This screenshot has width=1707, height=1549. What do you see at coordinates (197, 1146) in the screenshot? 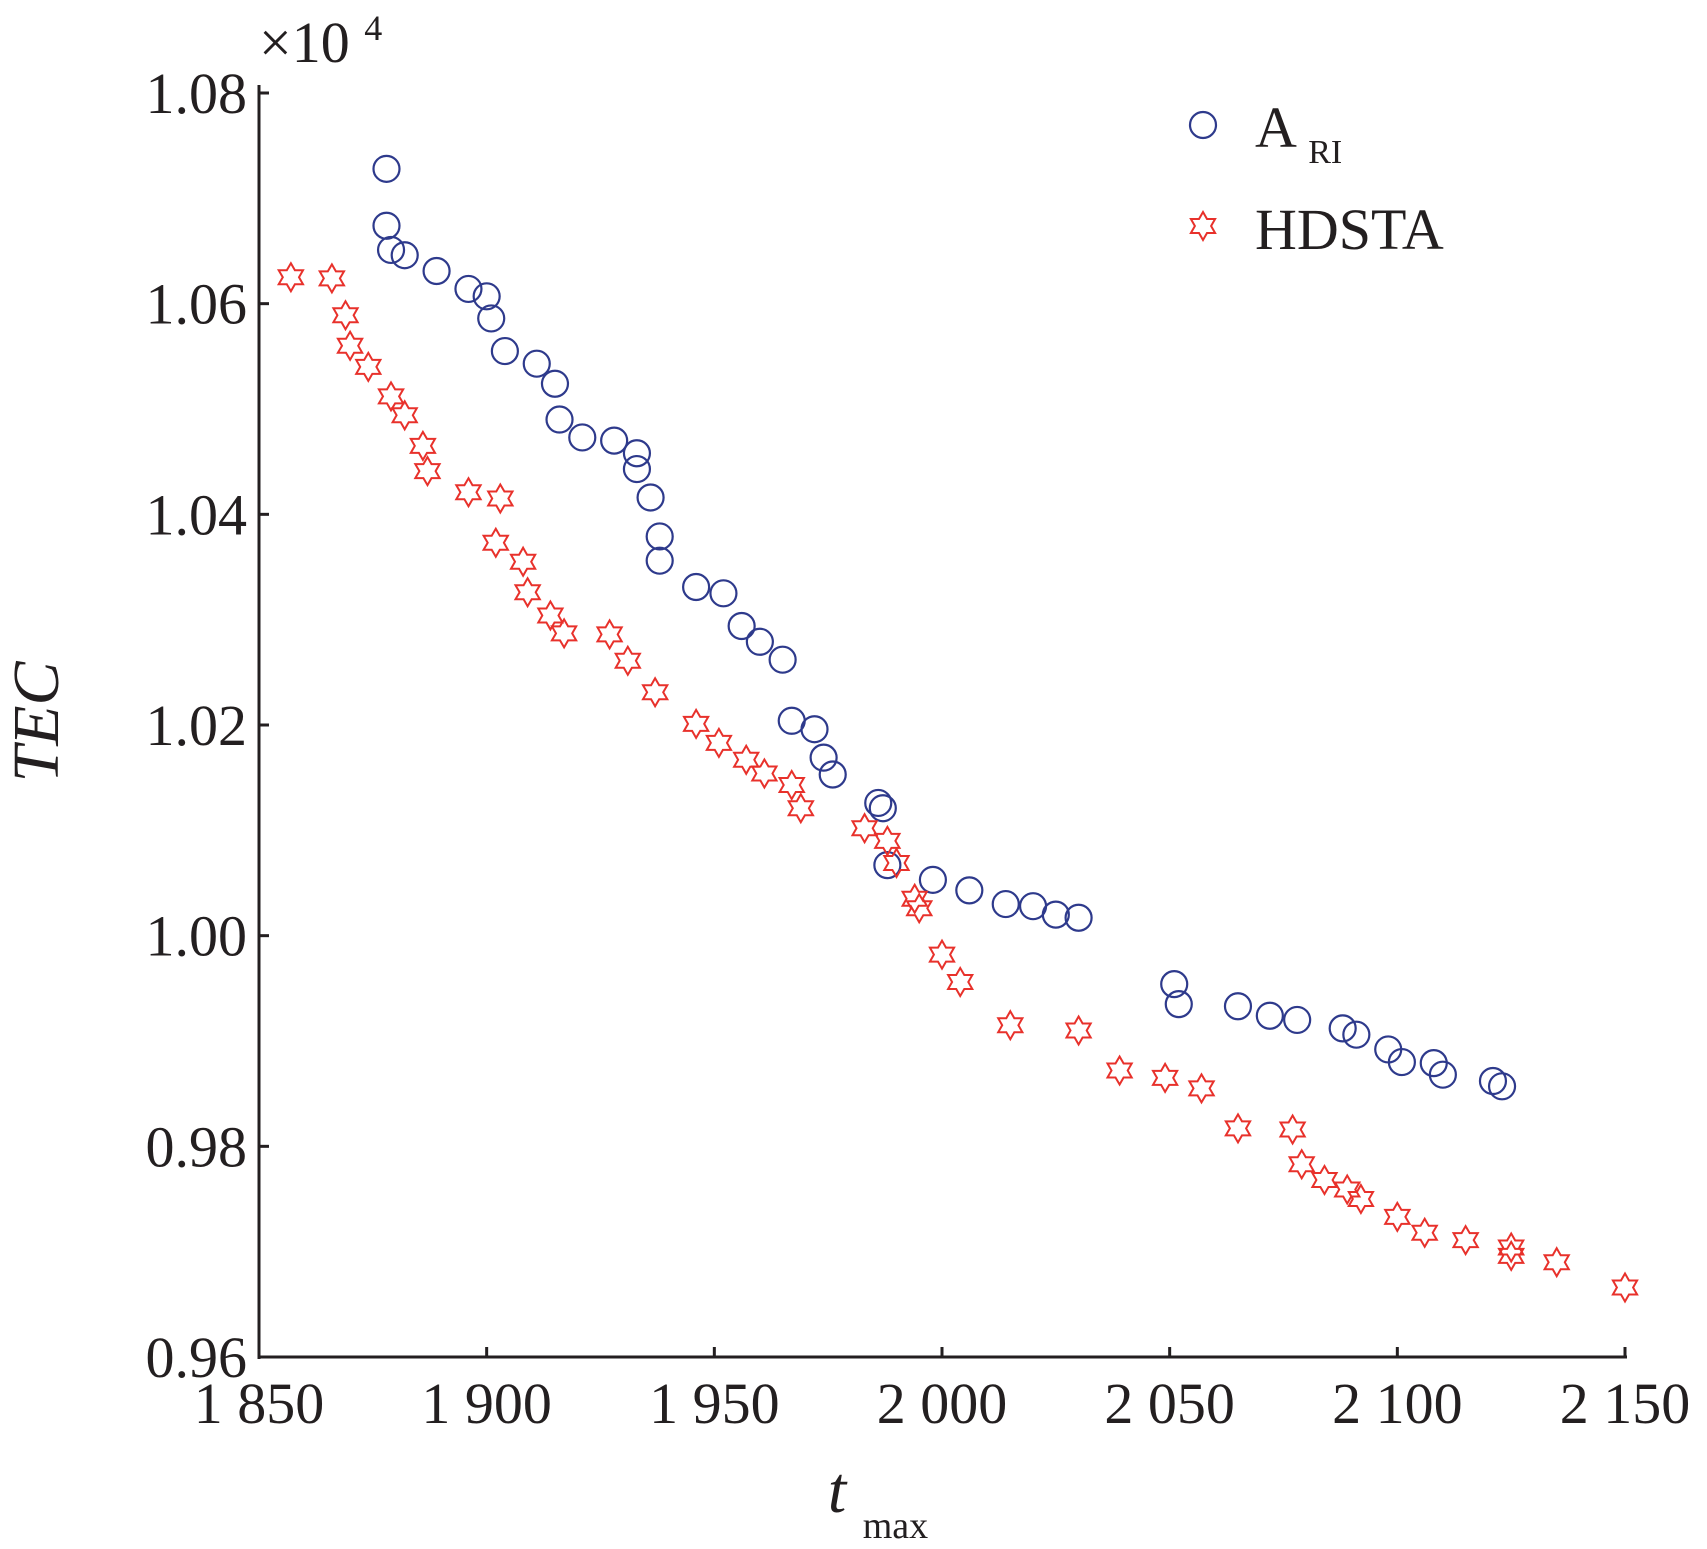
I see `y-tick-label: 0.98` at bounding box center [197, 1146].